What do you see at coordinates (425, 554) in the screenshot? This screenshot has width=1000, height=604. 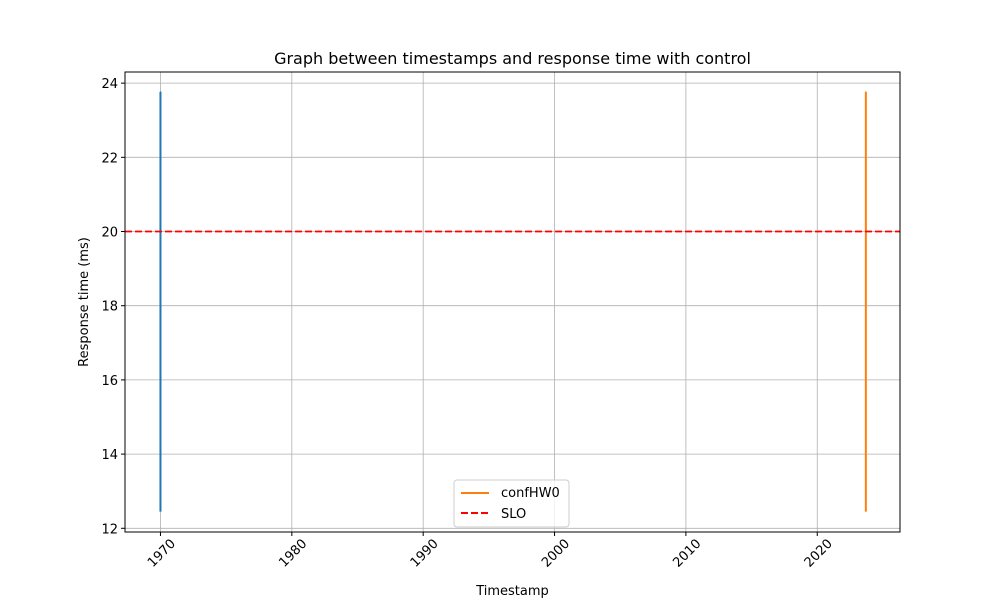 I see `x-tick-label: 1990` at bounding box center [425, 554].